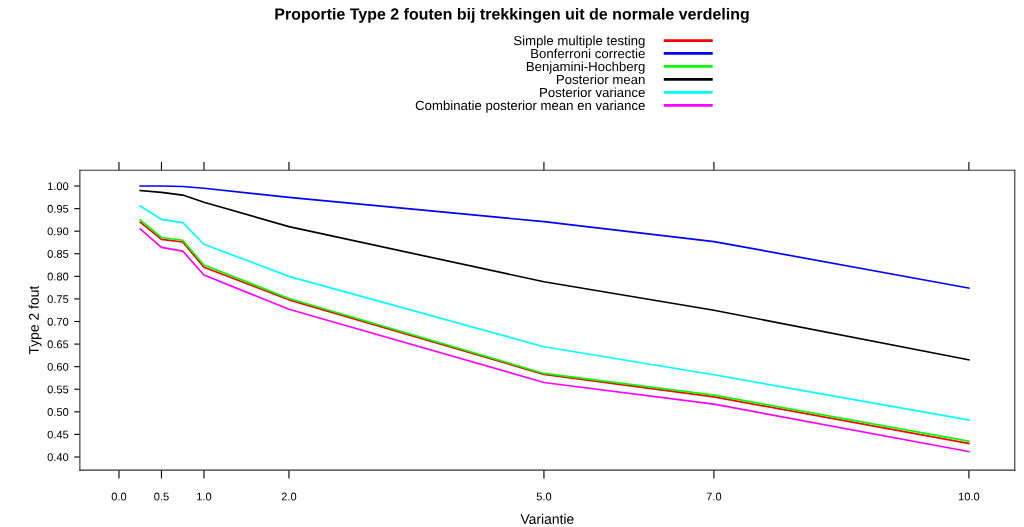 The image size is (1024, 527). Describe the element at coordinates (58, 412) in the screenshot. I see `y-tick-label: 0.50` at that location.